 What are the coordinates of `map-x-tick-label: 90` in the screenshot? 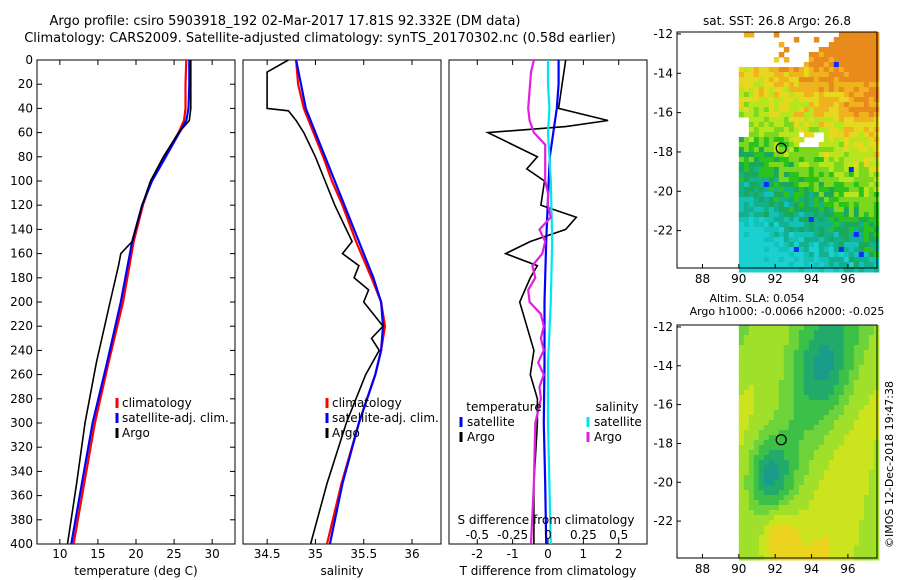 It's located at (738, 569).